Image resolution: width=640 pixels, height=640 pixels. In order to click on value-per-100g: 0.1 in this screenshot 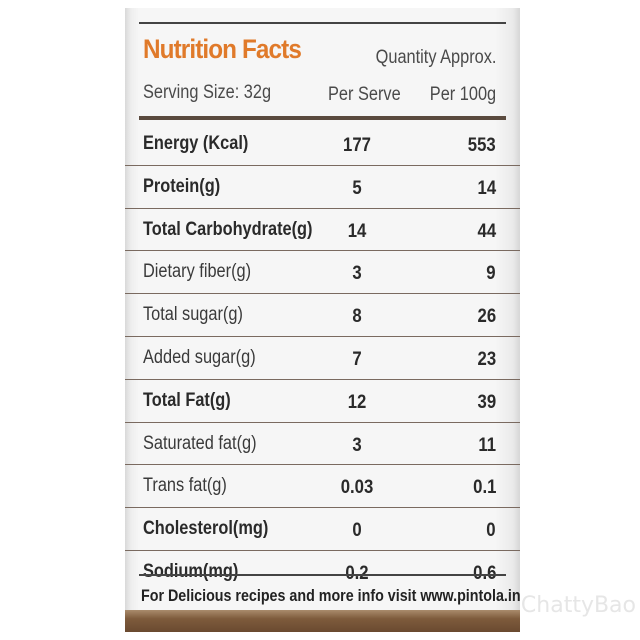, I will do `click(484, 488)`.